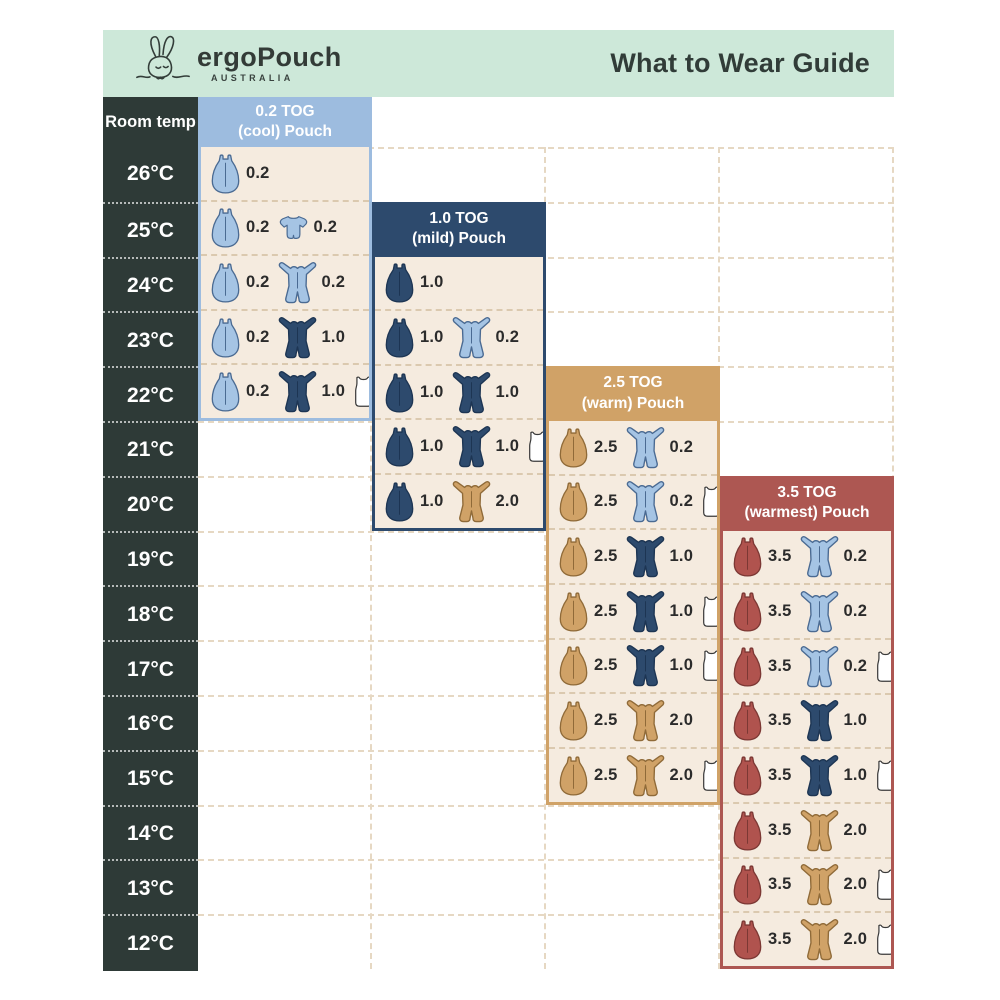 The height and width of the screenshot is (1000, 1000). I want to click on pouch-title-line1: 1.0 TOG, so click(459, 219).